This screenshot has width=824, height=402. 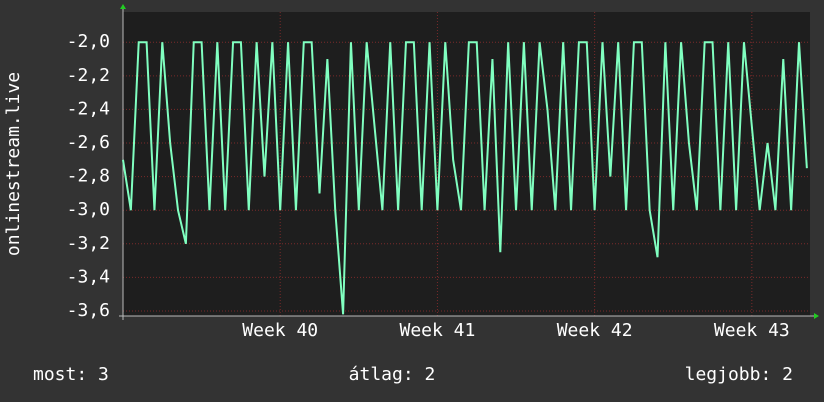 What do you see at coordinates (88, 209) in the screenshot?
I see `y-tick-label: -3,0` at bounding box center [88, 209].